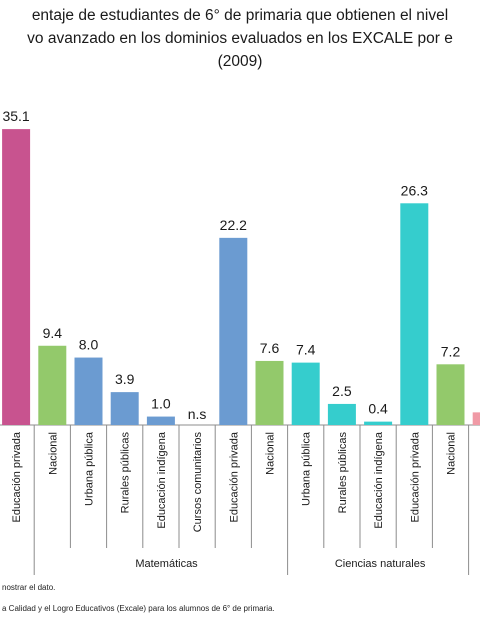  I want to click on bar-value-label: 2.5, so click(342, 391).